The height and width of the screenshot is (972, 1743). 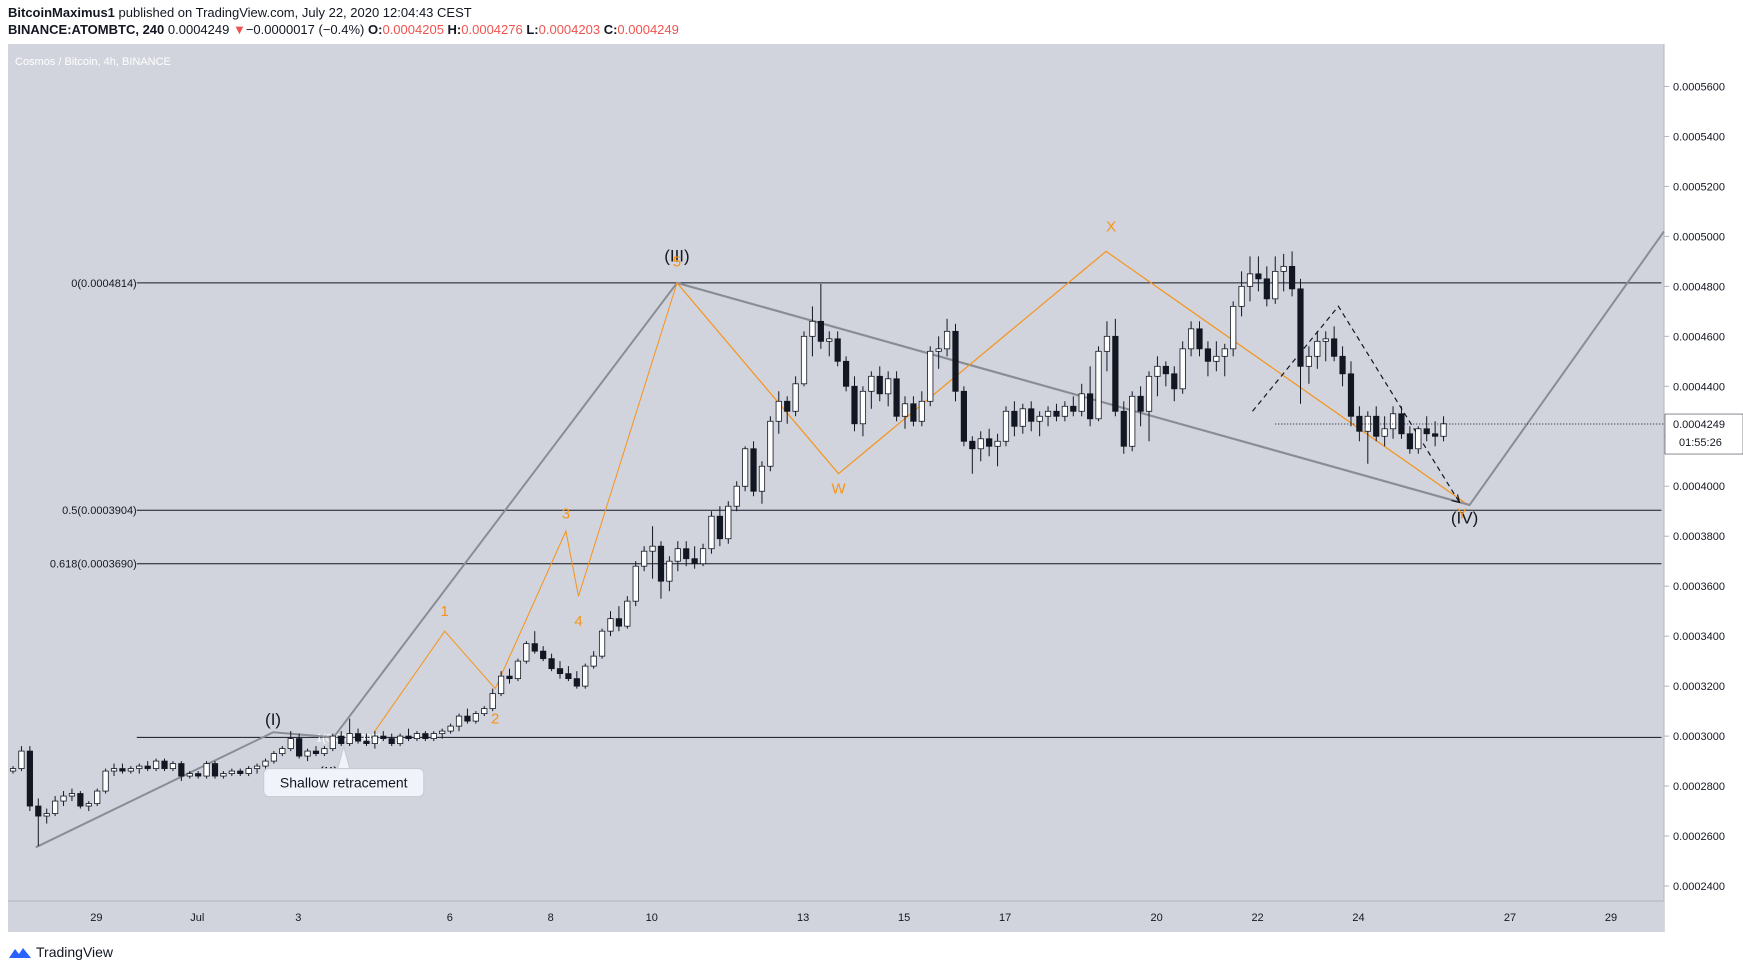 I want to click on price-axis, so click(x=1703, y=472).